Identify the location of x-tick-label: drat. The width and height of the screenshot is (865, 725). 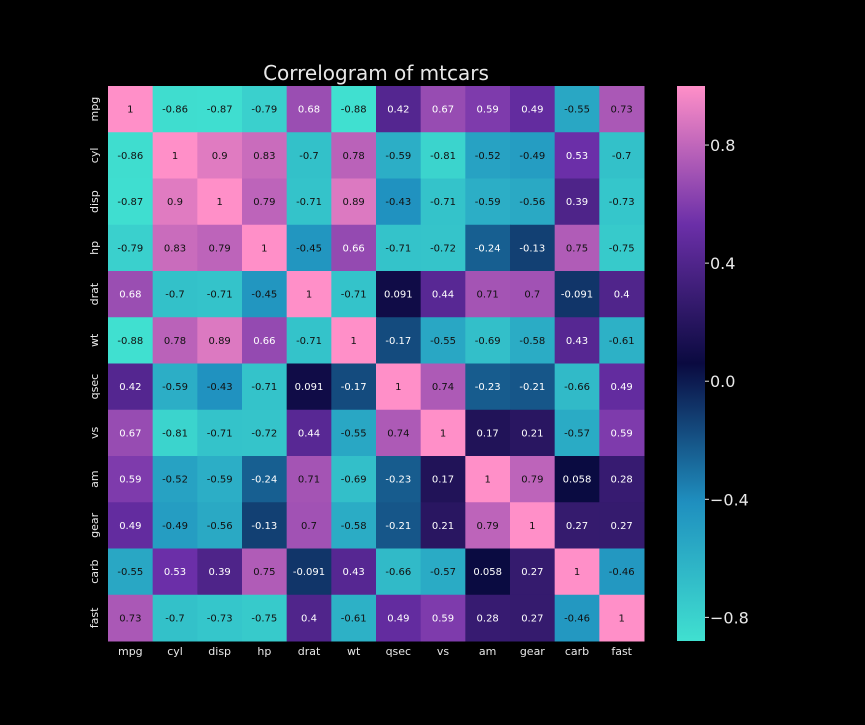
(309, 651).